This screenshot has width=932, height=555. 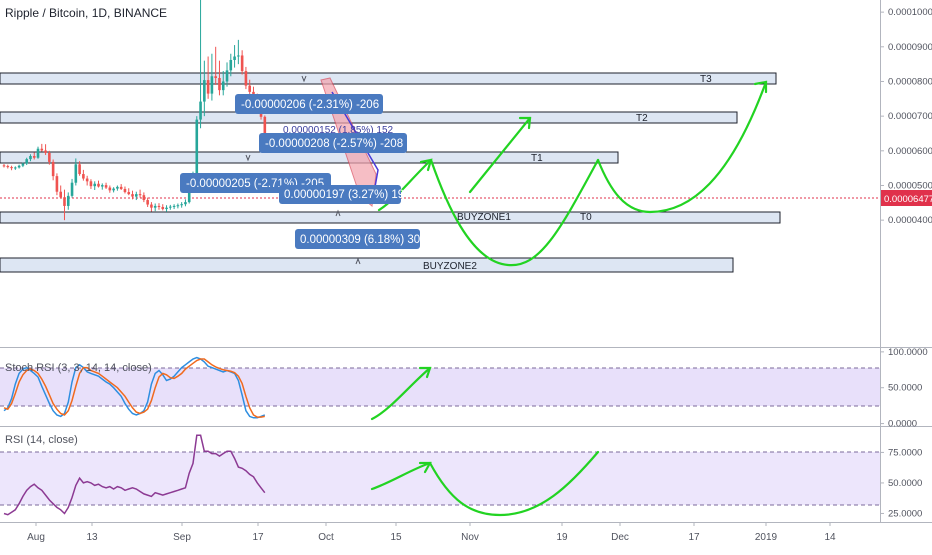 I want to click on time-tick-label: 2019, so click(x=766, y=537).